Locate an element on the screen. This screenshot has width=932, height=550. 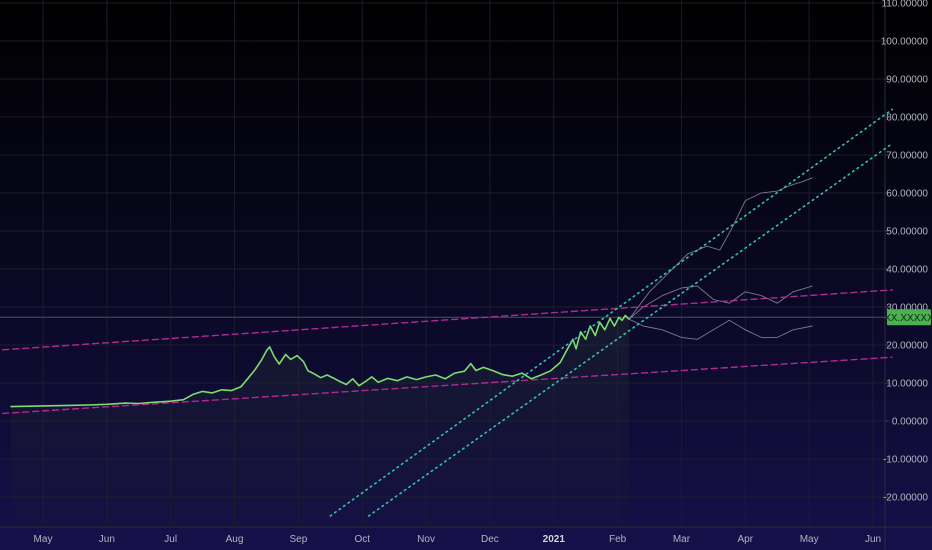
x-tick-label: Nov is located at coordinates (426, 539).